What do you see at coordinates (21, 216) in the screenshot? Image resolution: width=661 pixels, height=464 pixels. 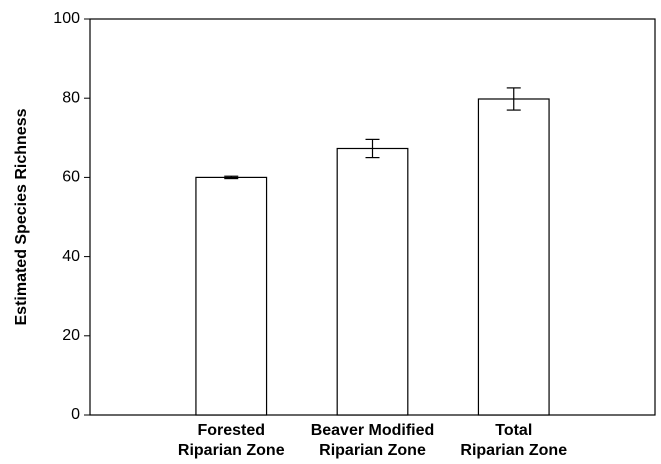 I see `y-axis-label: Estimated Species Richness` at bounding box center [21, 216].